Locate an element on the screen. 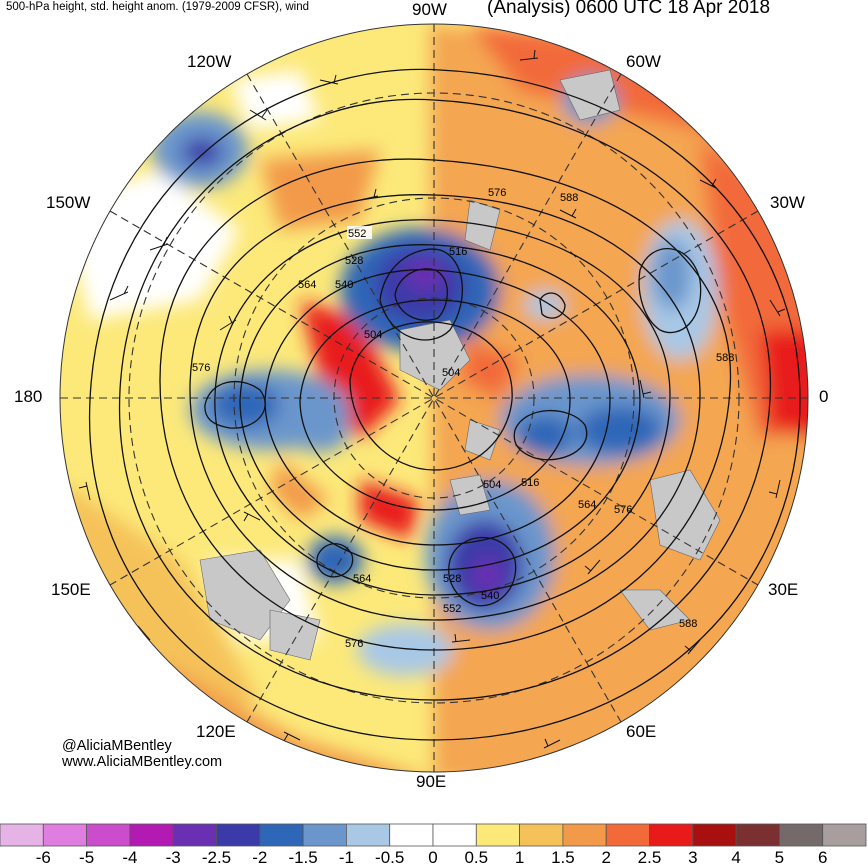 This screenshot has height=865, width=868. colorbar-tick-label: 5 is located at coordinates (779, 856).